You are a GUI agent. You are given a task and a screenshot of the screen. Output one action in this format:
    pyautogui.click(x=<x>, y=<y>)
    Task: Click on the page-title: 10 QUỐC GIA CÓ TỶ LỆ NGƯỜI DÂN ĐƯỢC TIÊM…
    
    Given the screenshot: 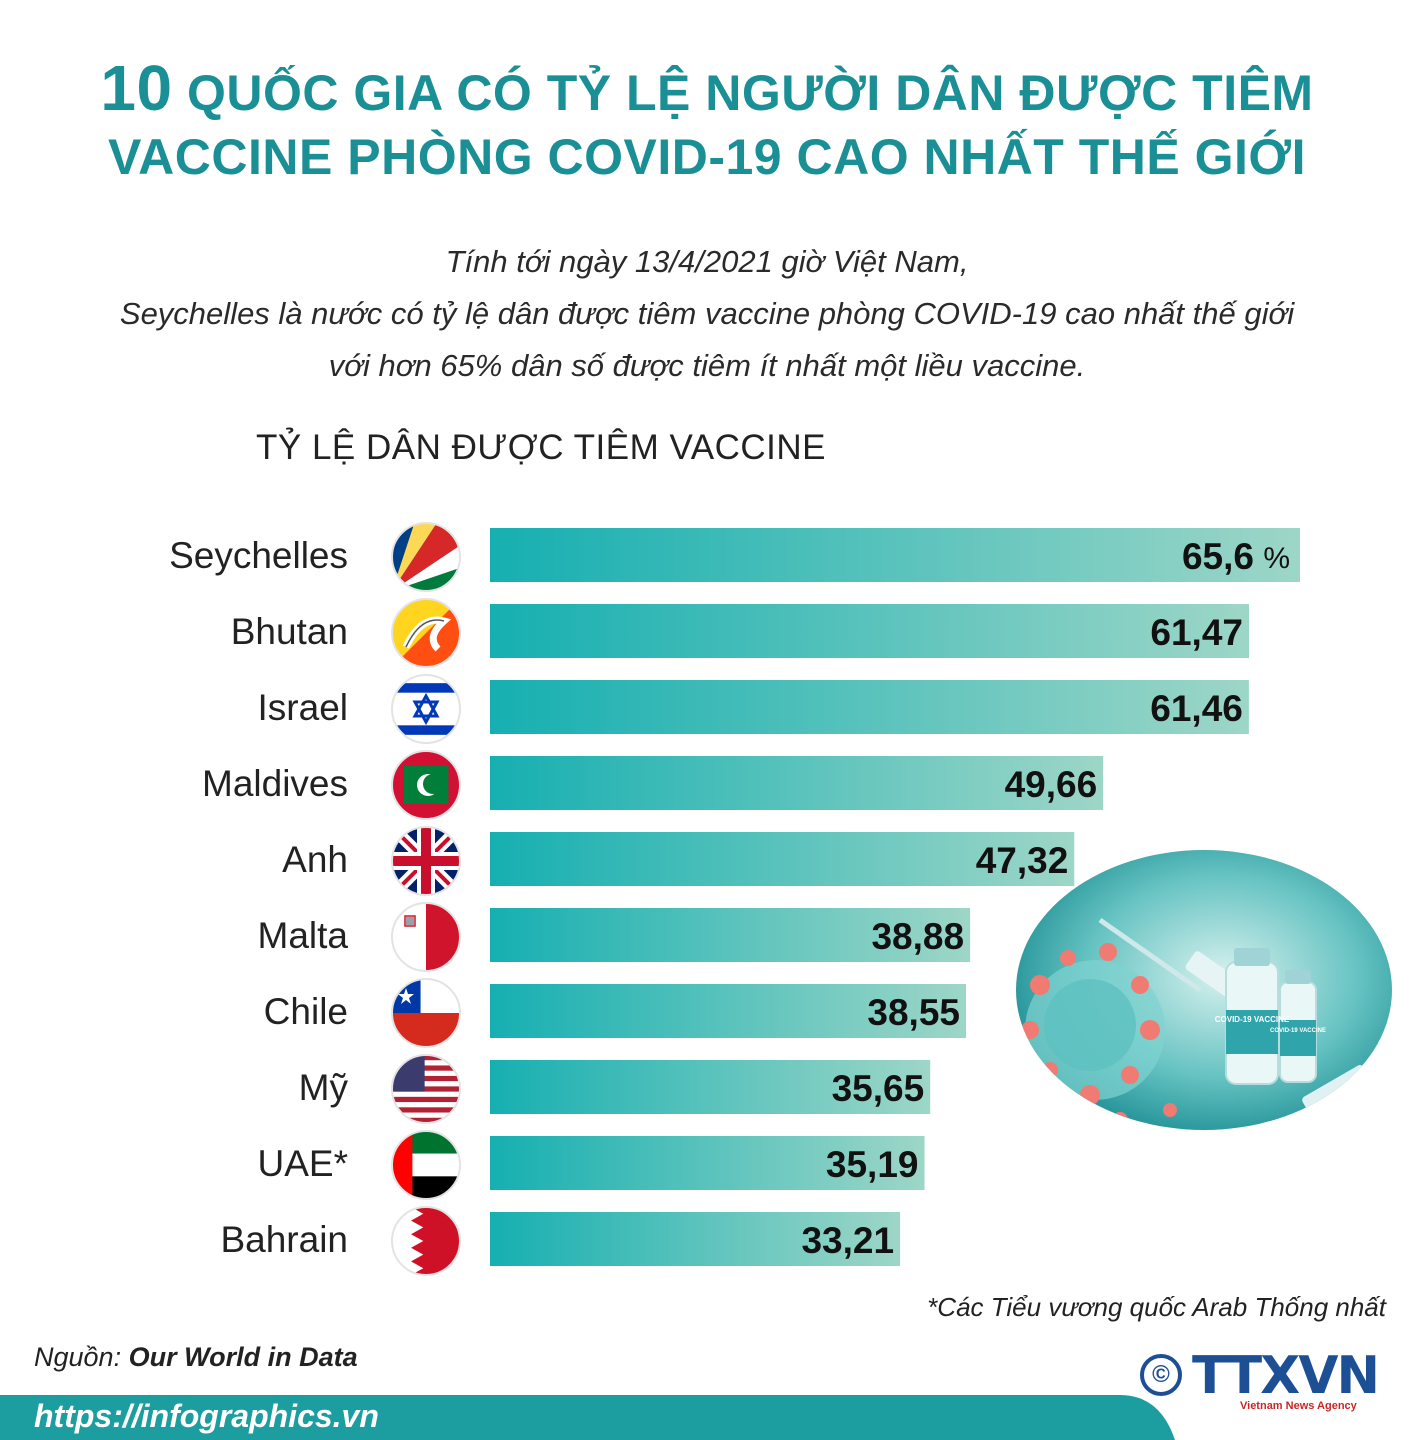 What is the action you would take?
    pyautogui.click(x=707, y=122)
    